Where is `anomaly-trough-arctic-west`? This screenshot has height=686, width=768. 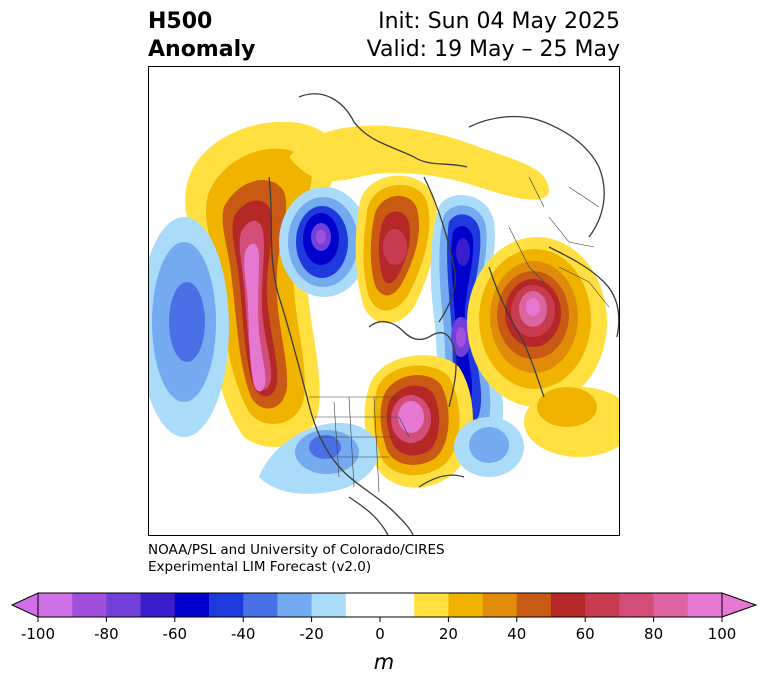 anomaly-trough-arctic-west is located at coordinates (324, 242).